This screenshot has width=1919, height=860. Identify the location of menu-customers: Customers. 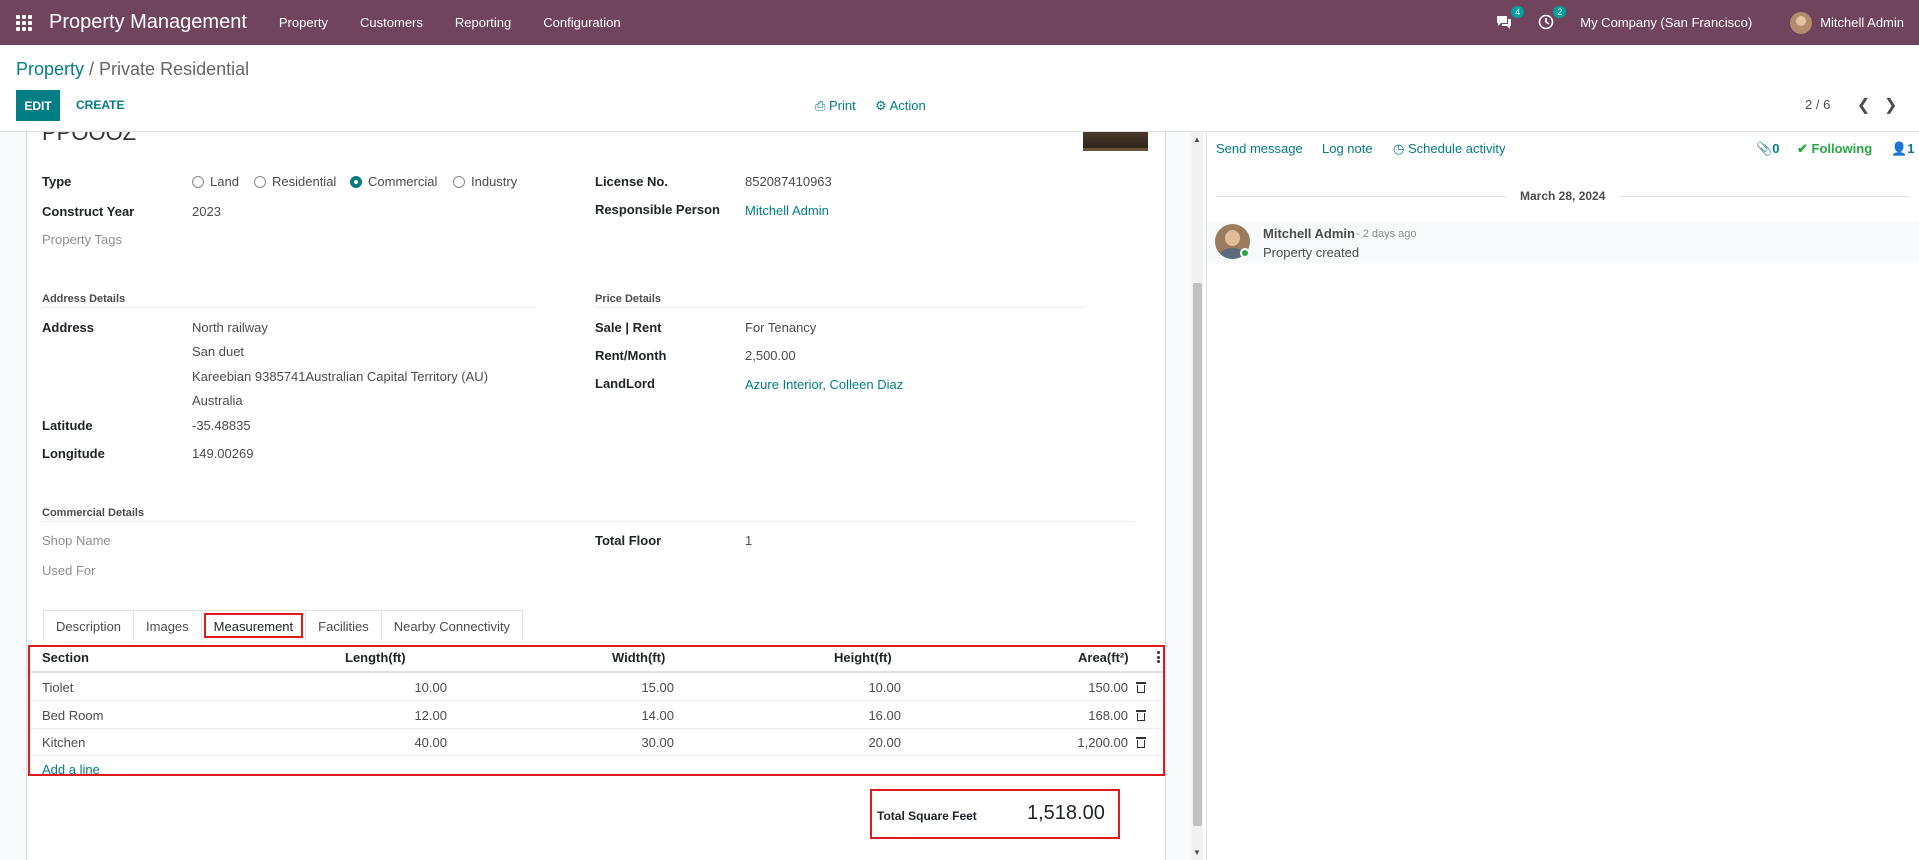
(391, 22).